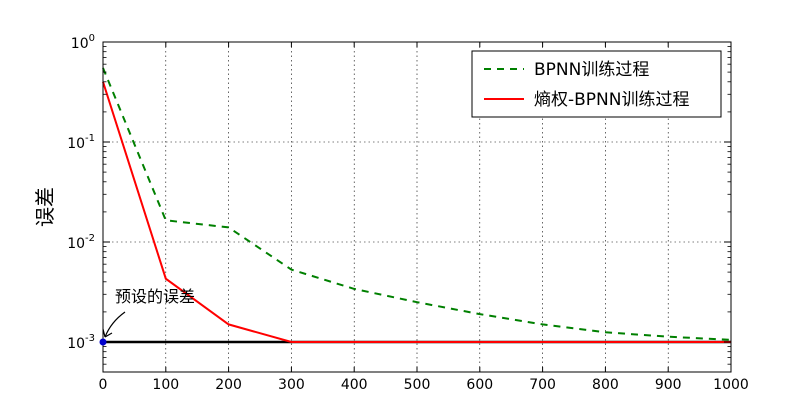 The height and width of the screenshot is (412, 812). What do you see at coordinates (731, 385) in the screenshot?
I see `x-tick-label: 1000` at bounding box center [731, 385].